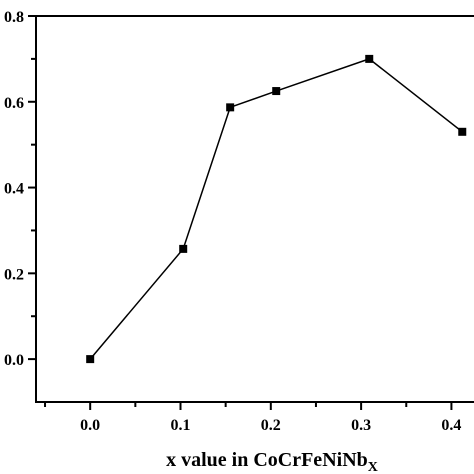 Image resolution: width=474 pixels, height=474 pixels. I want to click on x-tick-label: 0.3, so click(361, 425).